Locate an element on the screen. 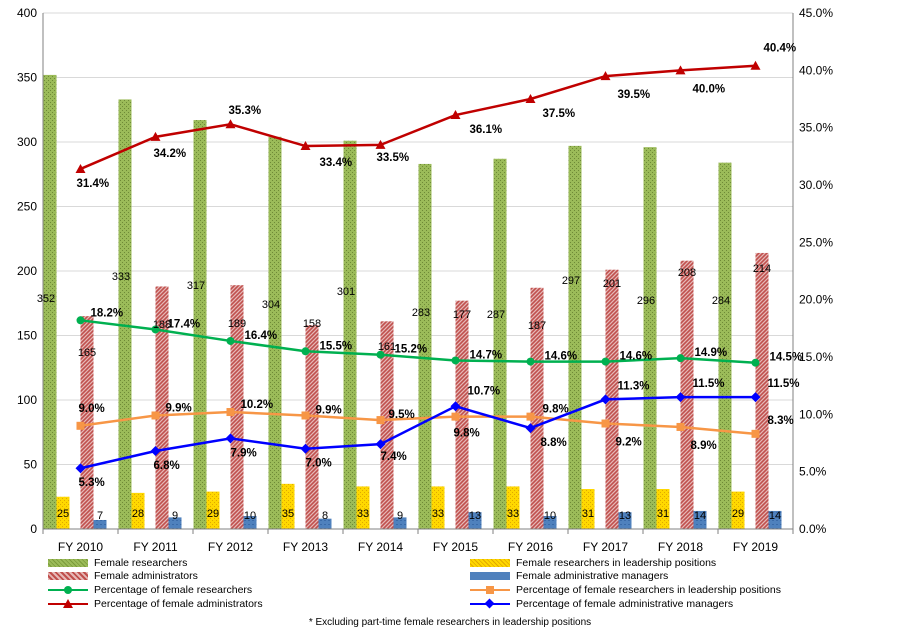  bar-label-female-researchers-in-leadership-positions: 29 is located at coordinates (213, 514).